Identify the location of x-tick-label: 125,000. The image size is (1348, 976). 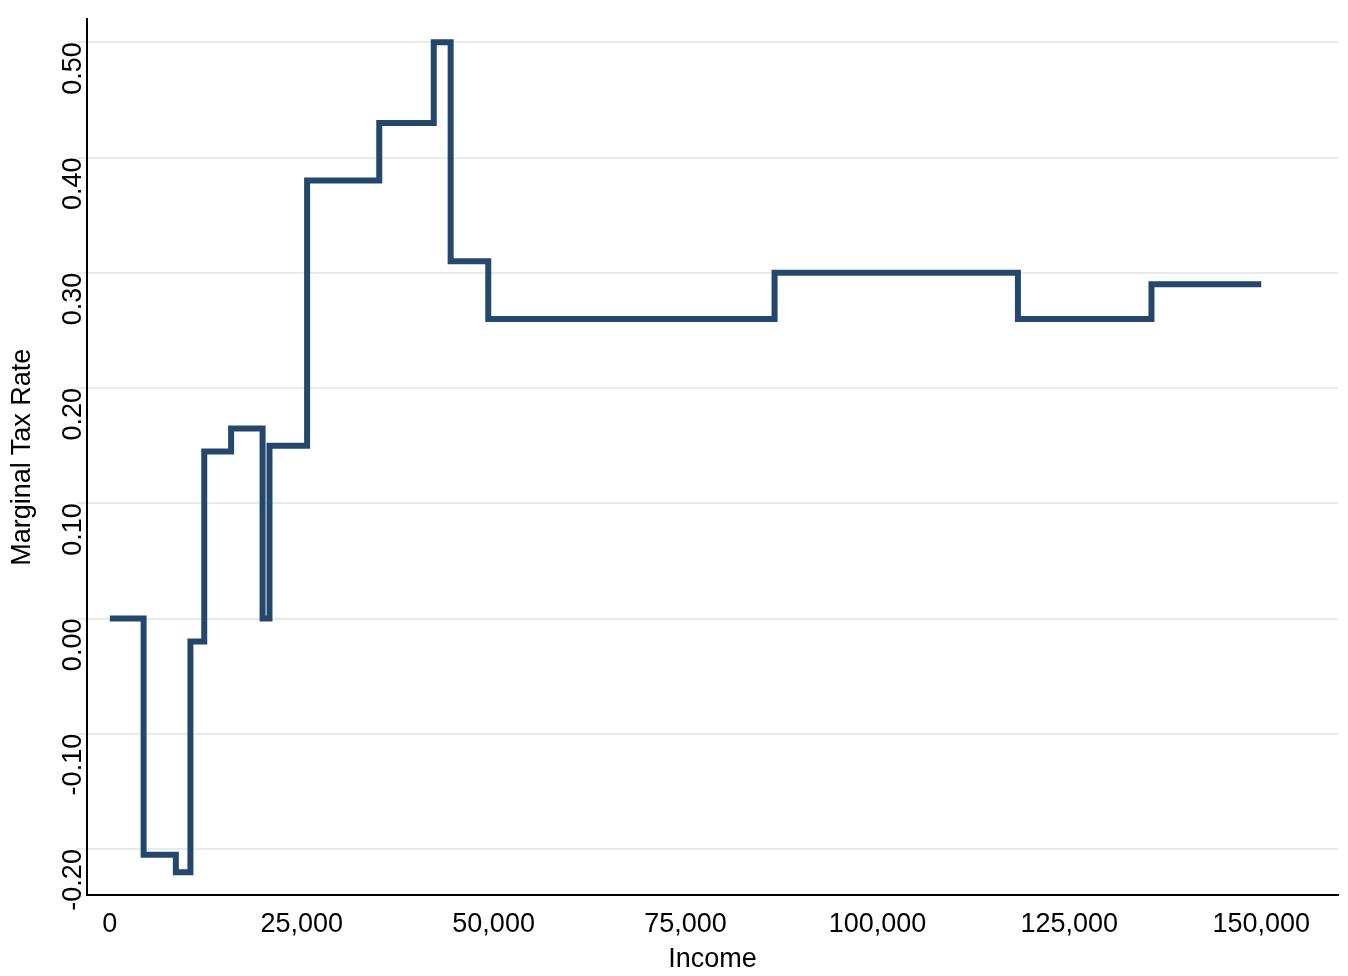
(1069, 922).